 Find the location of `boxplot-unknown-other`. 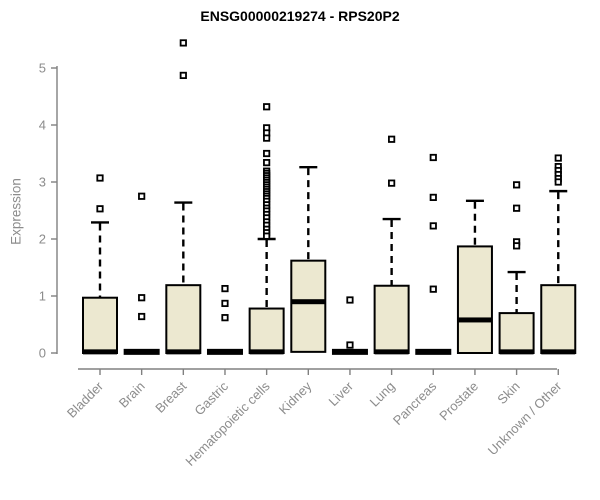

boxplot-unknown-other is located at coordinates (558, 254).